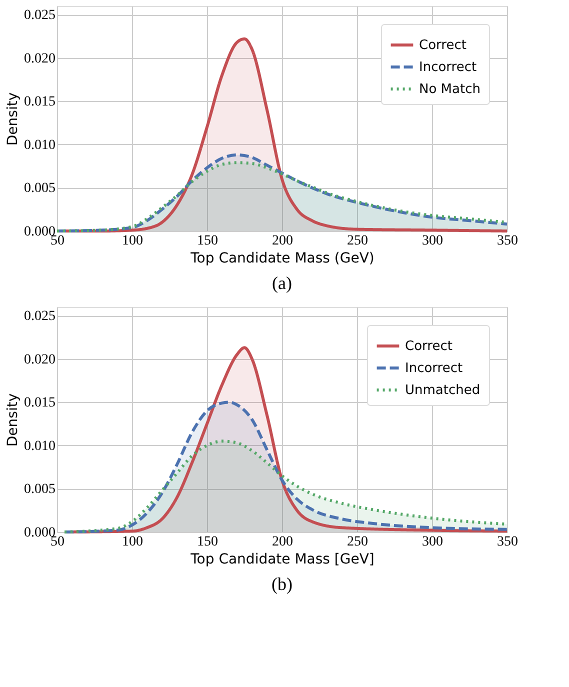 Image resolution: width=569 pixels, height=687 pixels. I want to click on text: (b), so click(282, 584).